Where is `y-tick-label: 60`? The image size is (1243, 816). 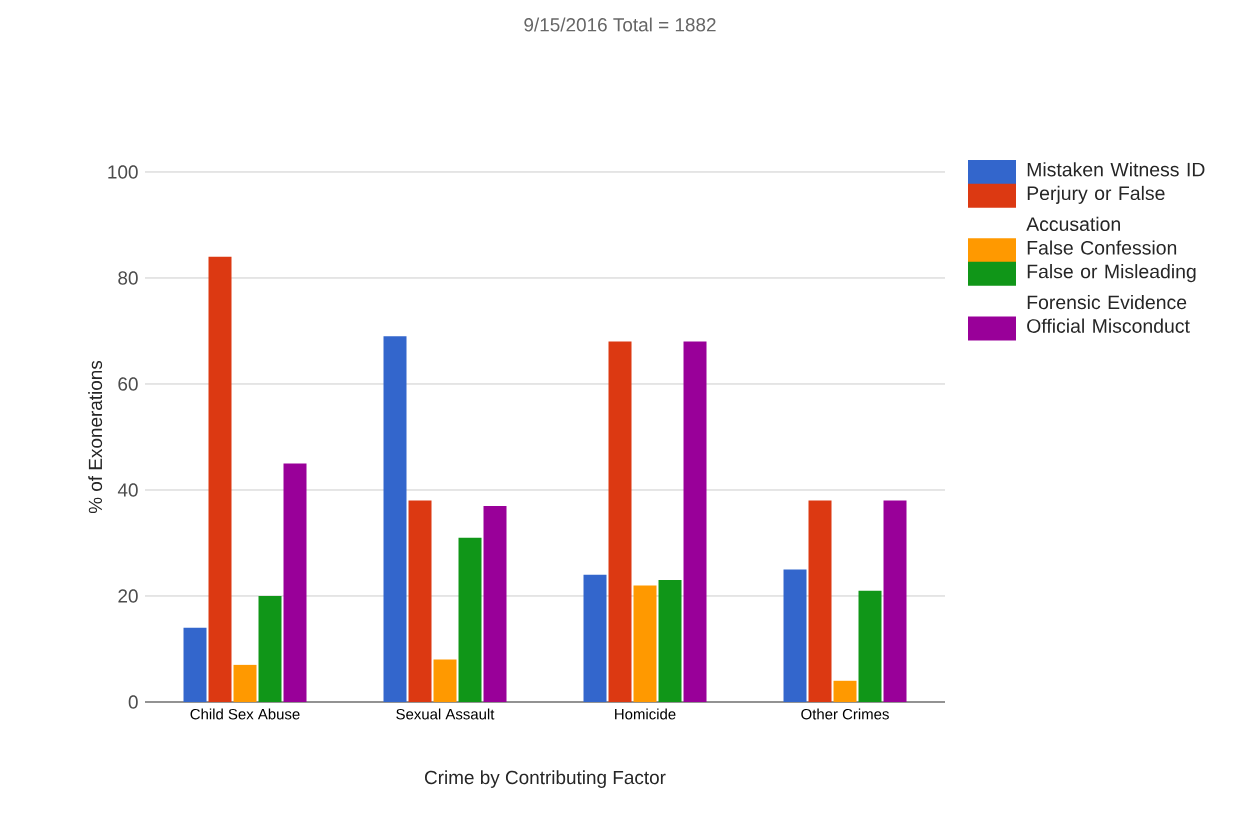 y-tick-label: 60 is located at coordinates (128, 384).